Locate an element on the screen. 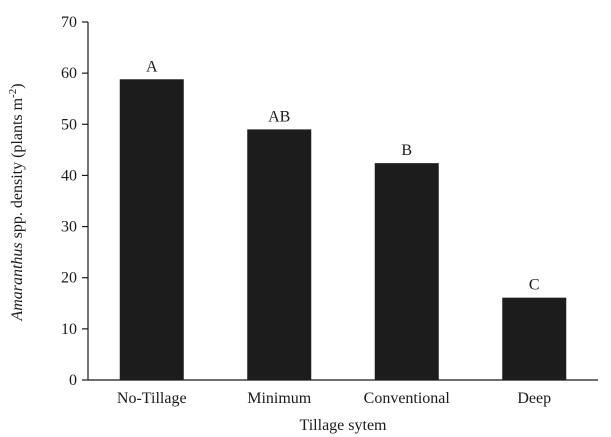 This screenshot has width=611, height=437. y-tick-label: 70 is located at coordinates (69, 22).